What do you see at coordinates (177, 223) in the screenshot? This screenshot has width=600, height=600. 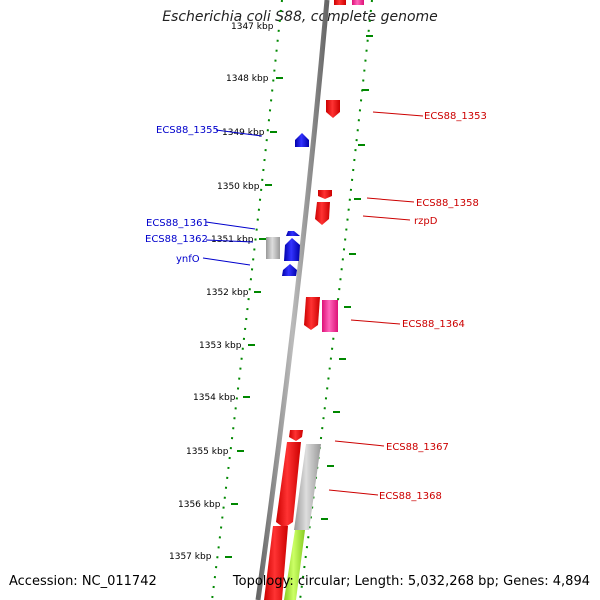 I see `gene-label-ecs88-1361: ECS88_1361` at bounding box center [177, 223].